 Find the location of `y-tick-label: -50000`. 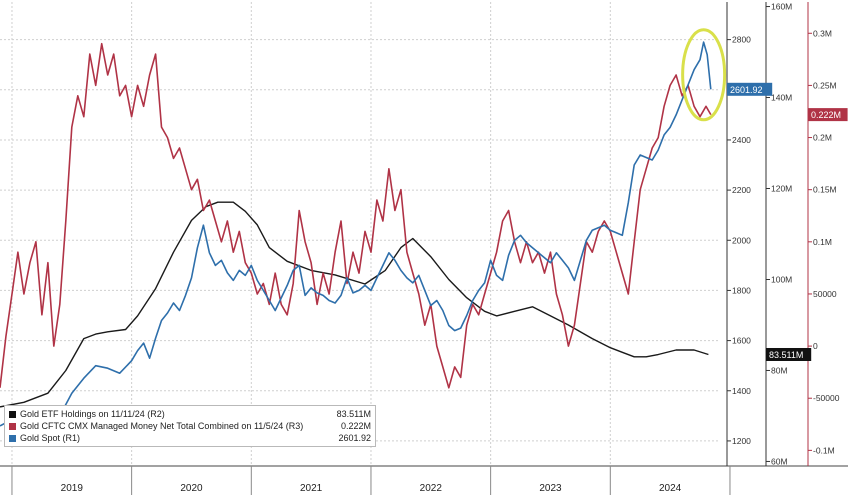

y-tick-label: -50000 is located at coordinates (826, 398).